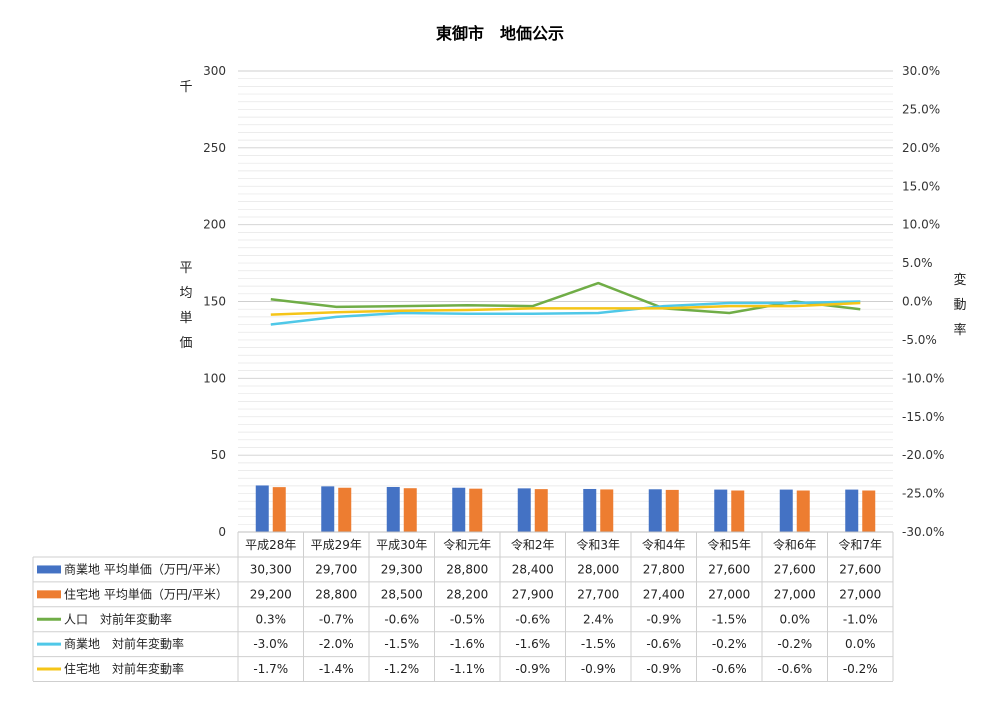 This screenshot has width=1000, height=706. What do you see at coordinates (923, 494) in the screenshot?
I see `y-right-tick-label: -25.0%` at bounding box center [923, 494].